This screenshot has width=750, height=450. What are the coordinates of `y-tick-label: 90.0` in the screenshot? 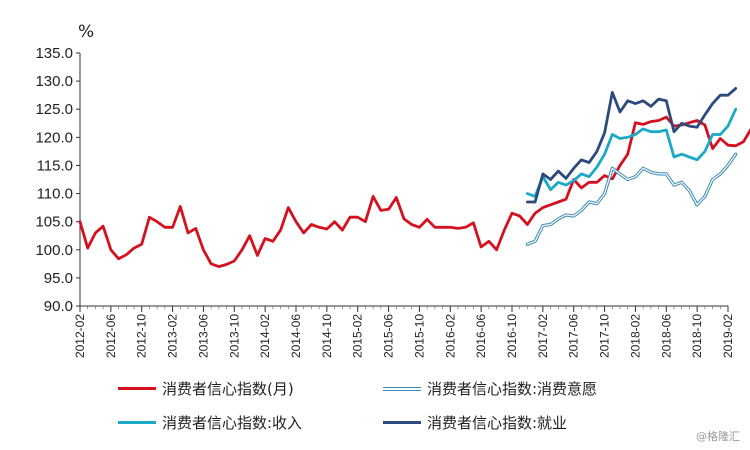 It's located at (58, 306).